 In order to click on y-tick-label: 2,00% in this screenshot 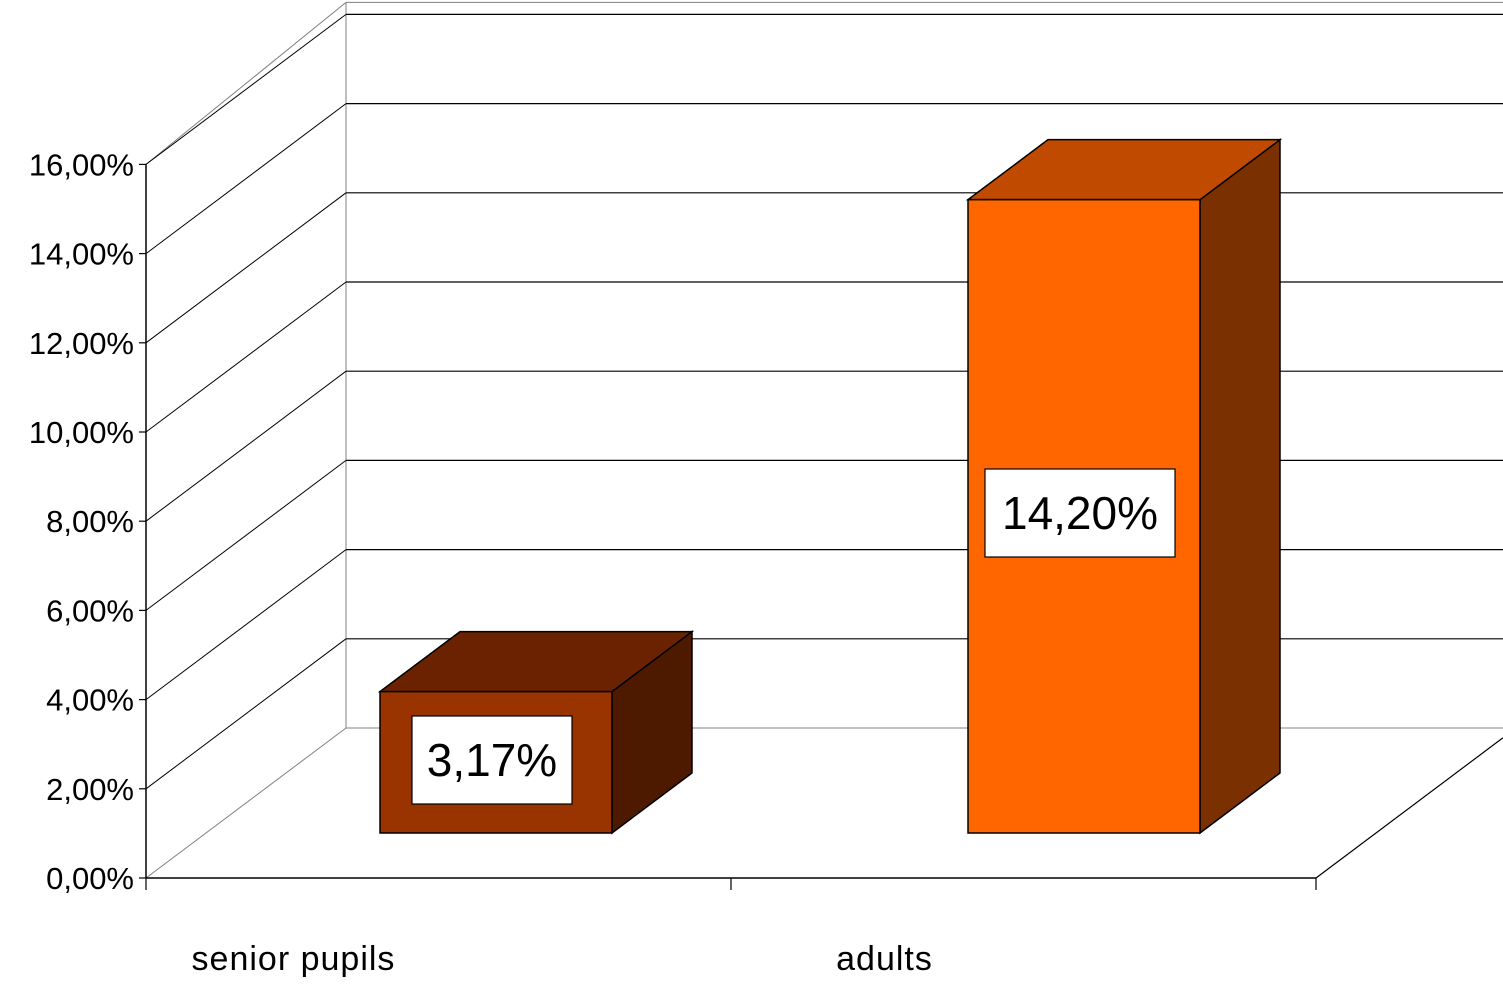, I will do `click(90, 789)`.